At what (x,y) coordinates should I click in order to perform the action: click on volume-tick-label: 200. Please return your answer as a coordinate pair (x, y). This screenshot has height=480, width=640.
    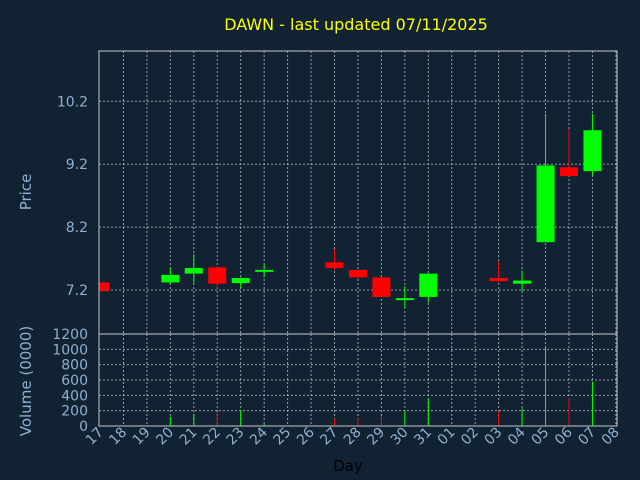
    Looking at the image, I should click on (74, 412).